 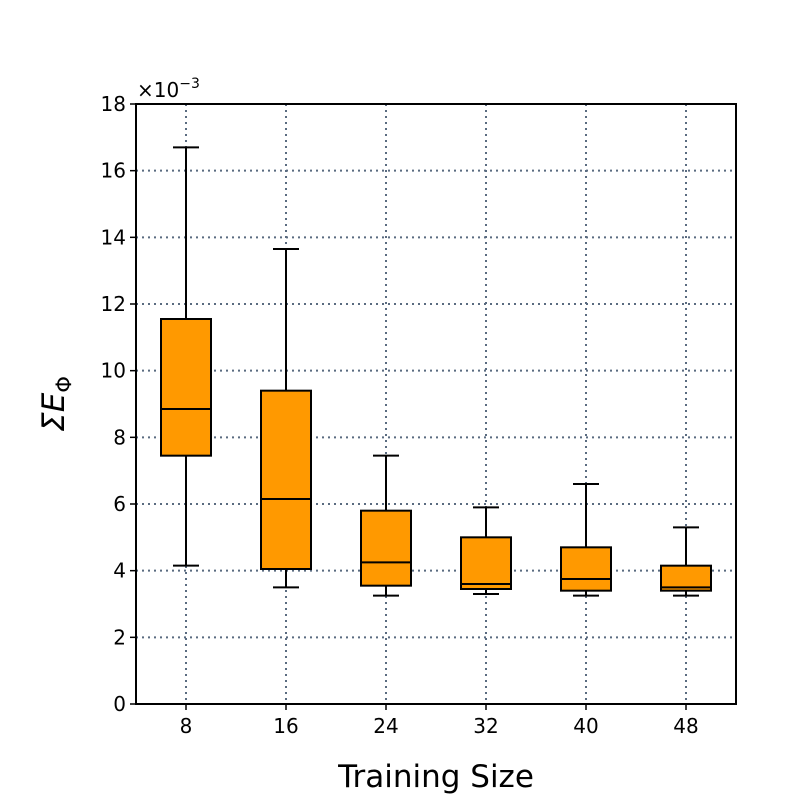 What do you see at coordinates (113, 371) in the screenshot?
I see `y-tick-label: 10` at bounding box center [113, 371].